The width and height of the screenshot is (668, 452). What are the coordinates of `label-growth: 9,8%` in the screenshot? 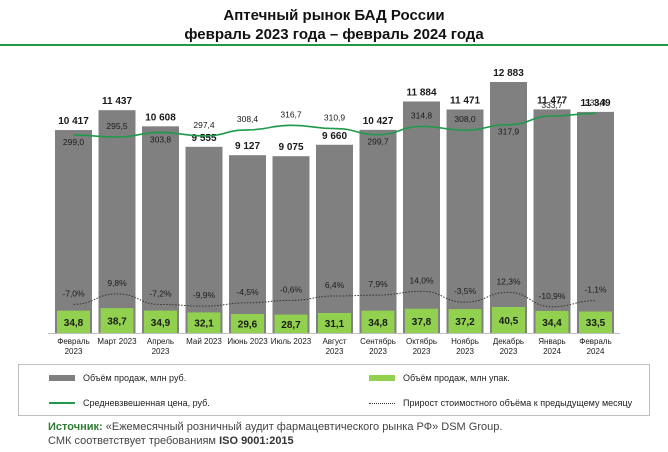 It's located at (117, 283).